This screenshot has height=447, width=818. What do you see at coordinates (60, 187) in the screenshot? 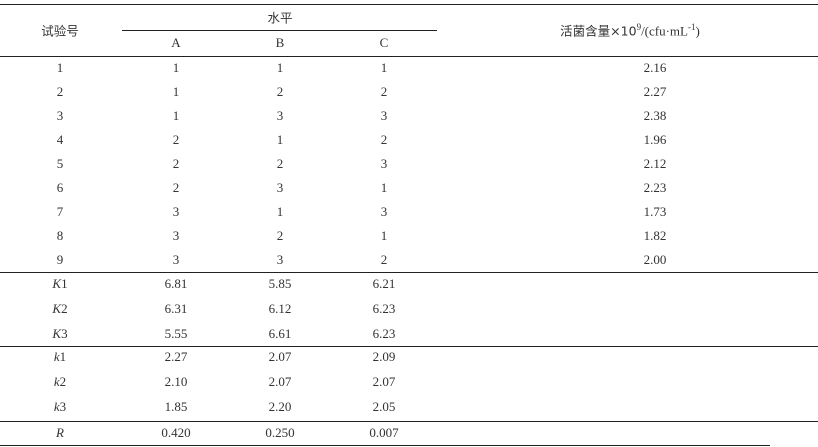
I see `trial-number: 6` at bounding box center [60, 187].